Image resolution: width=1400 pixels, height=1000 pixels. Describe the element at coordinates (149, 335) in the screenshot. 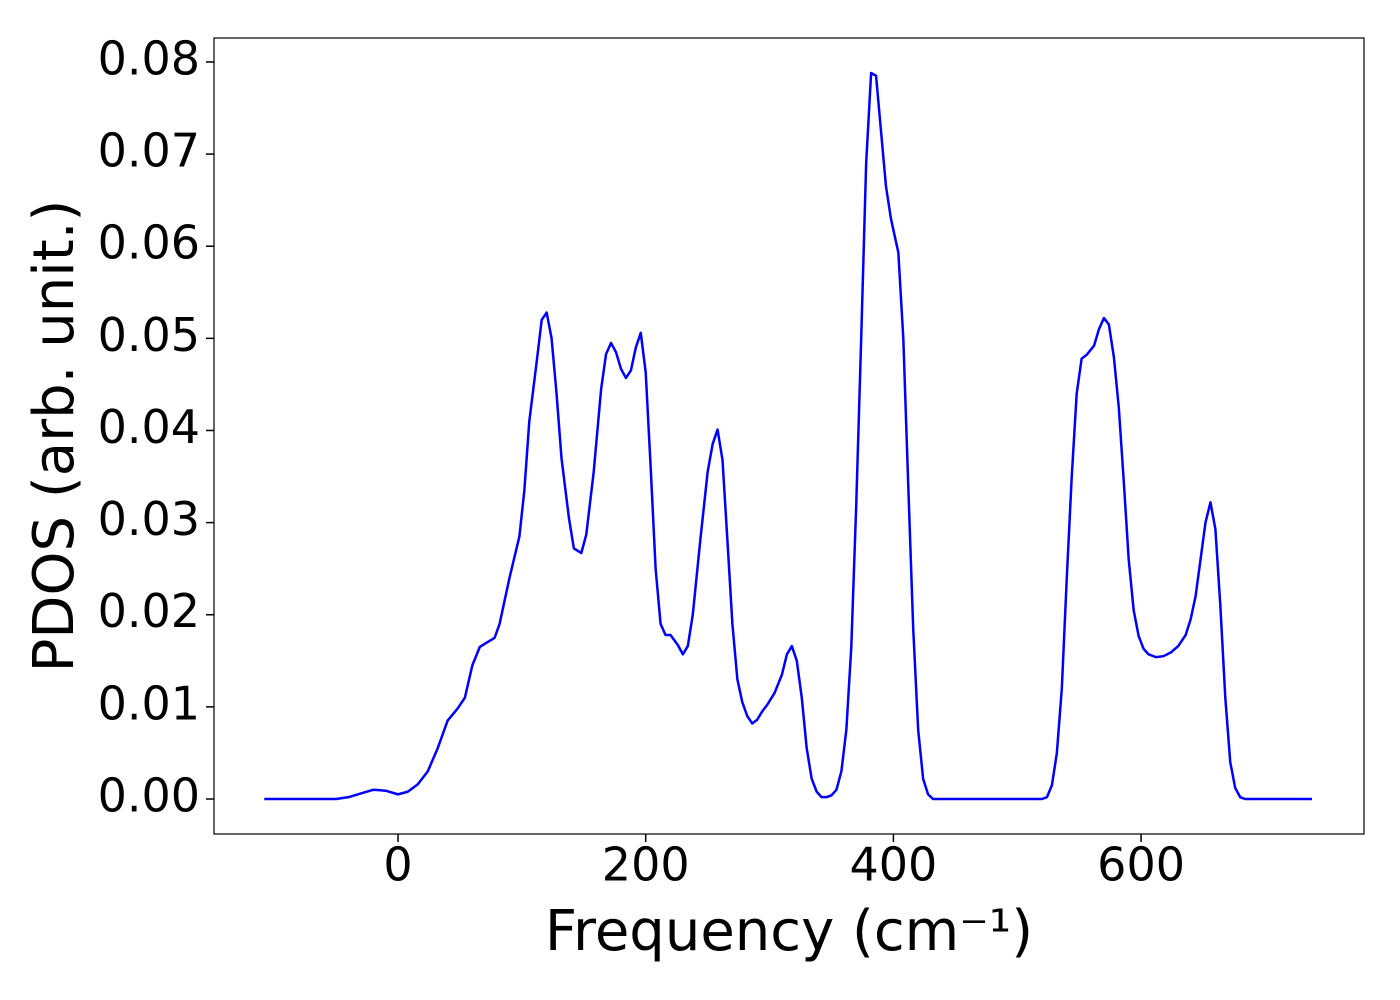

I see `y-tick-label: 0.05` at that location.